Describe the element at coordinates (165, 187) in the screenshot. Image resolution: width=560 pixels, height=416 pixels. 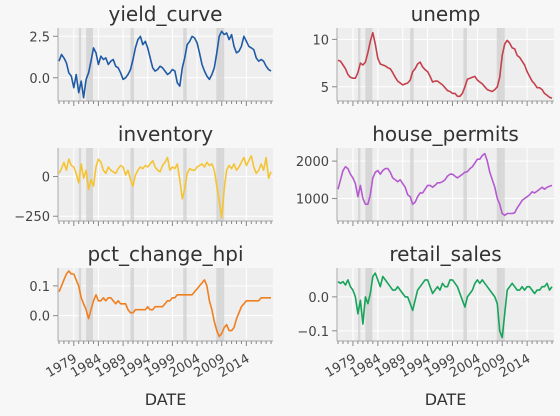
I see `series-line-inventory` at that location.